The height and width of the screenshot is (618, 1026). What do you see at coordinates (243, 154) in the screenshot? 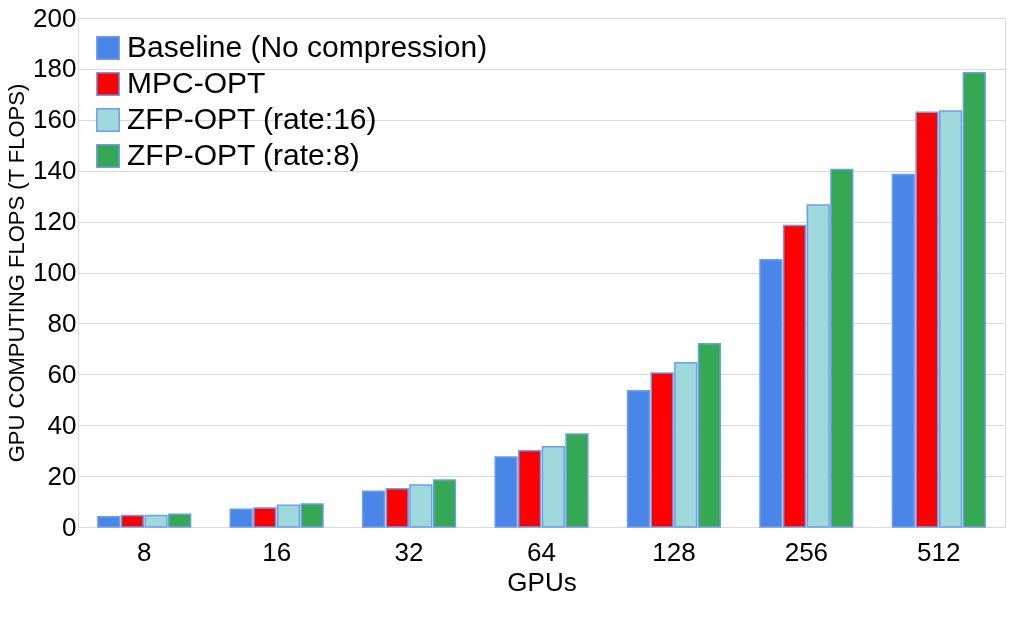
I see `legend-label: ZFP-OPT (rate:8)` at bounding box center [243, 154].